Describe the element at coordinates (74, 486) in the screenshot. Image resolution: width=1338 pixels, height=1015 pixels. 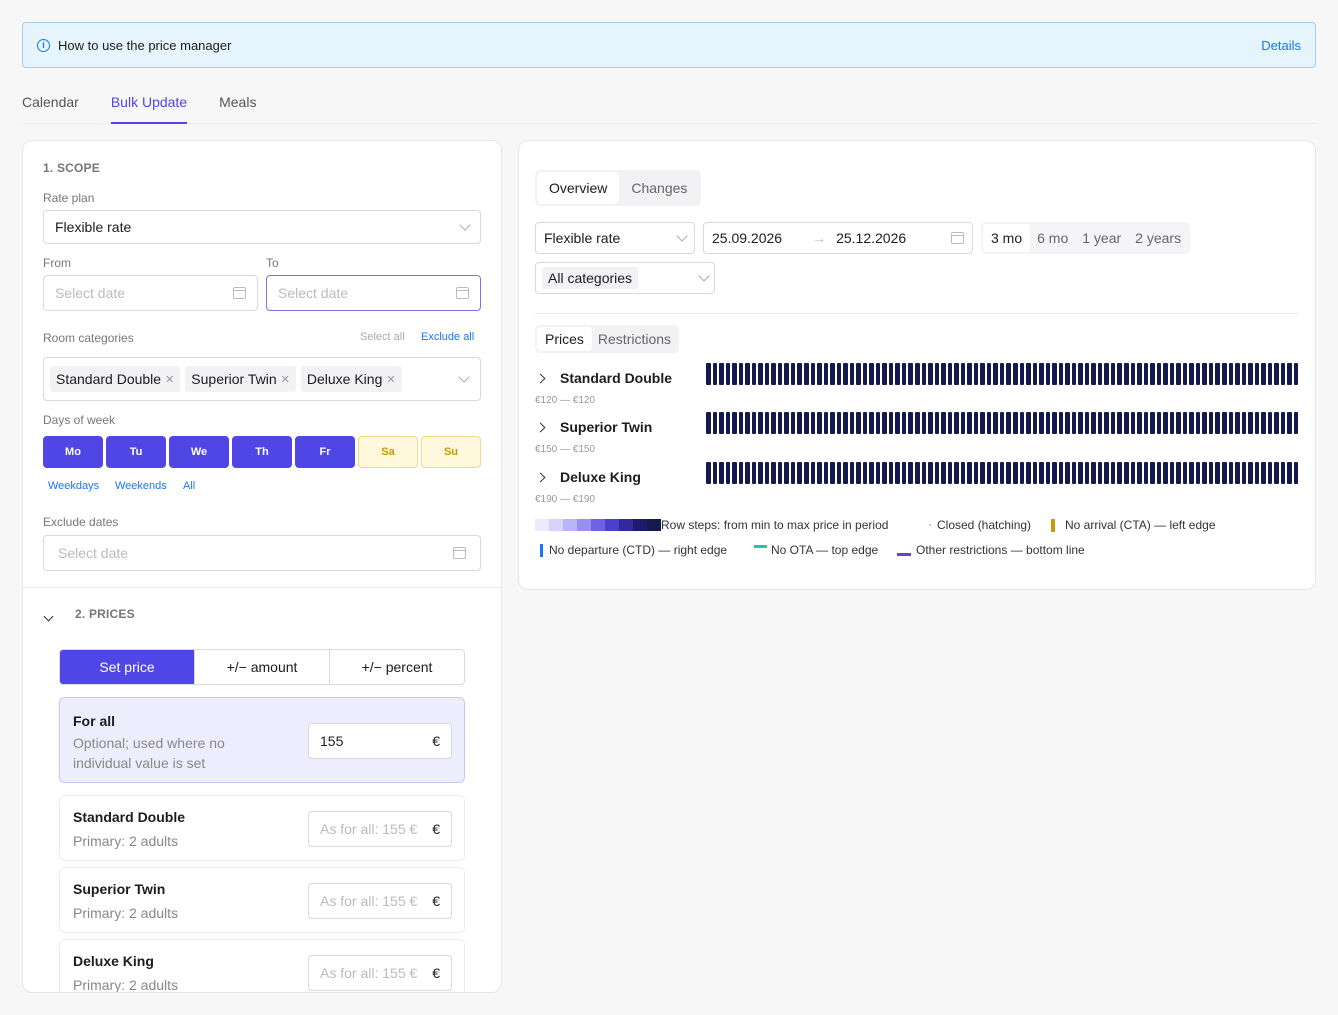
I see `weekdays-link: Weekdays` at that location.